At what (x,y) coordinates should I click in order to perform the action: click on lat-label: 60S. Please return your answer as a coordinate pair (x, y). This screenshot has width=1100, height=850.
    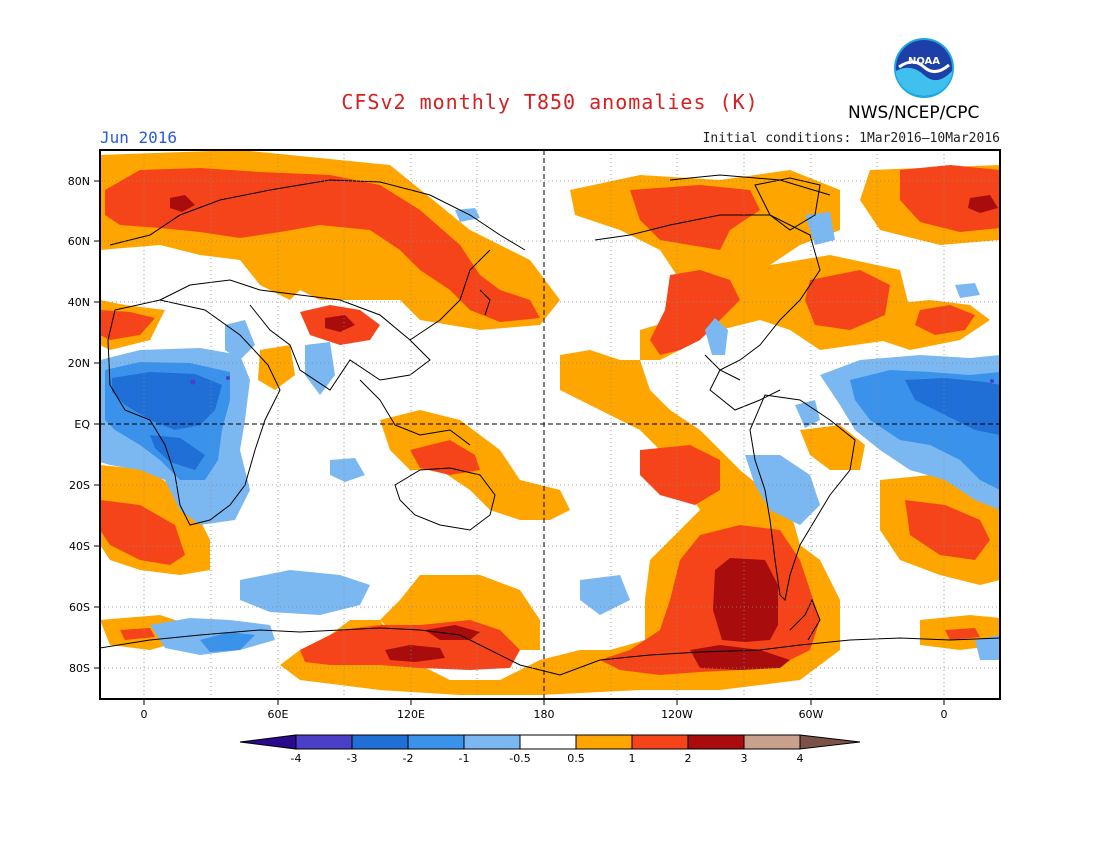
    Looking at the image, I should click on (79, 607).